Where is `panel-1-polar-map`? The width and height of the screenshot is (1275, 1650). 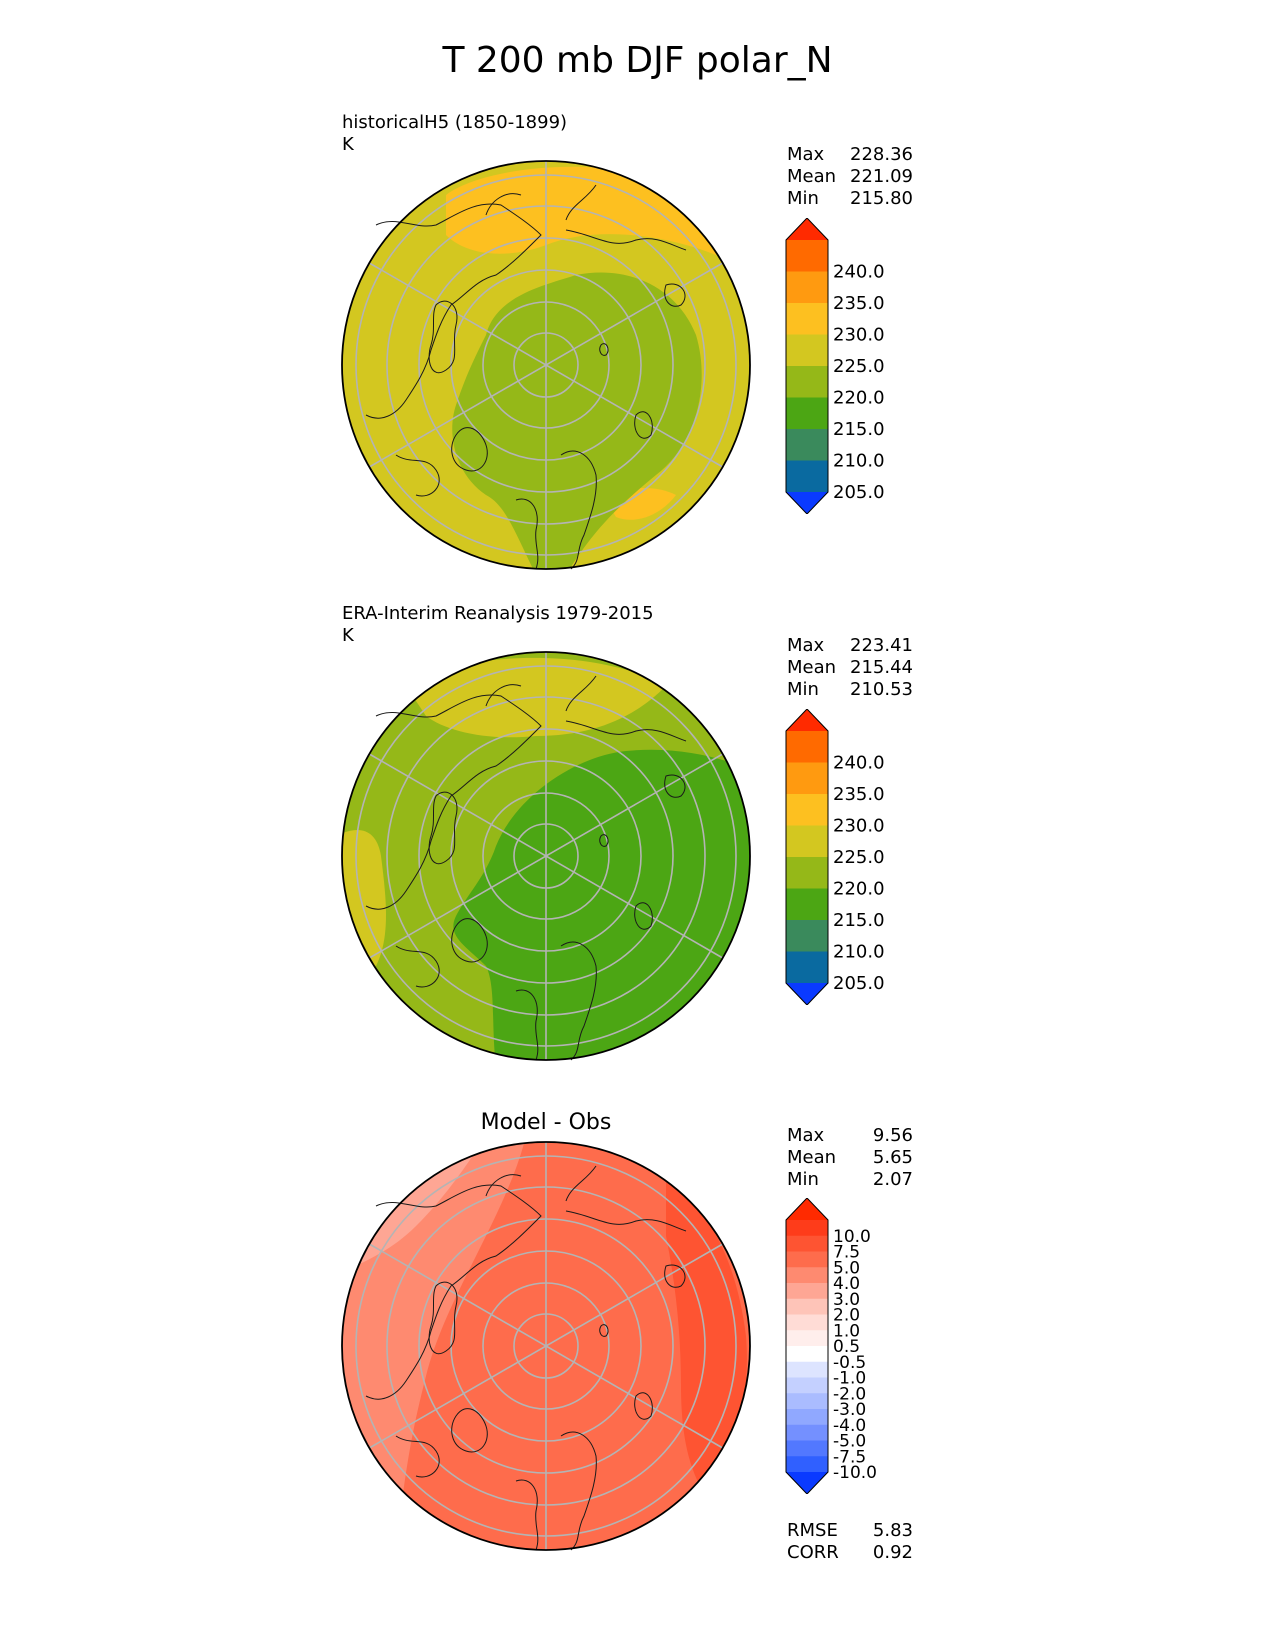
panel-1-polar-map is located at coordinates (546, 365).